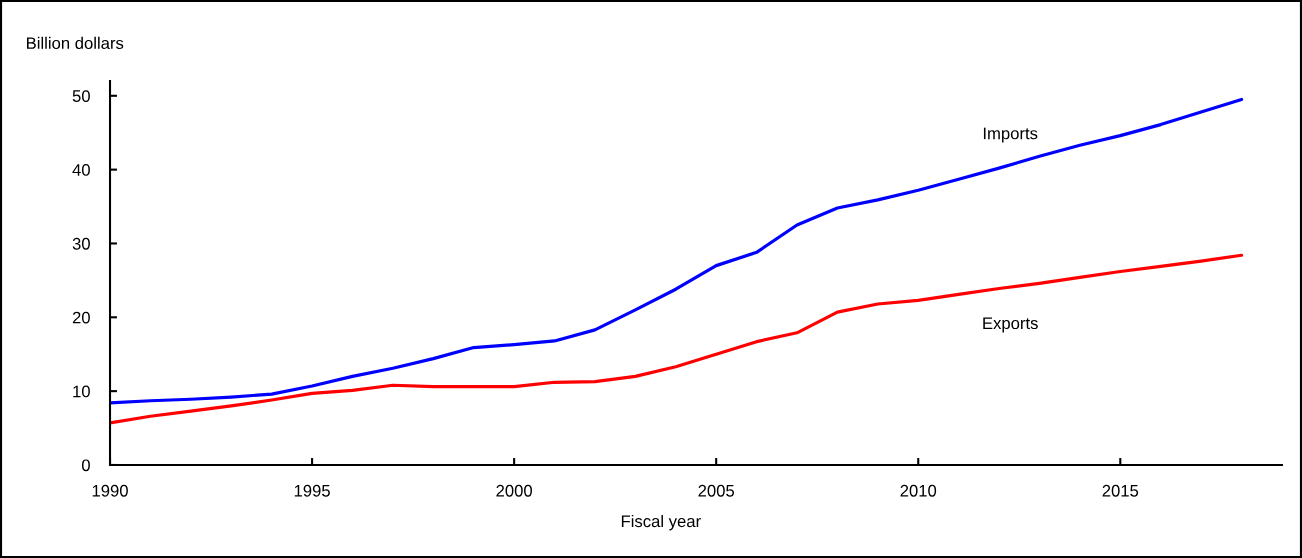  Describe the element at coordinates (81, 96) in the screenshot. I see `y-tick-label: 50` at that location.